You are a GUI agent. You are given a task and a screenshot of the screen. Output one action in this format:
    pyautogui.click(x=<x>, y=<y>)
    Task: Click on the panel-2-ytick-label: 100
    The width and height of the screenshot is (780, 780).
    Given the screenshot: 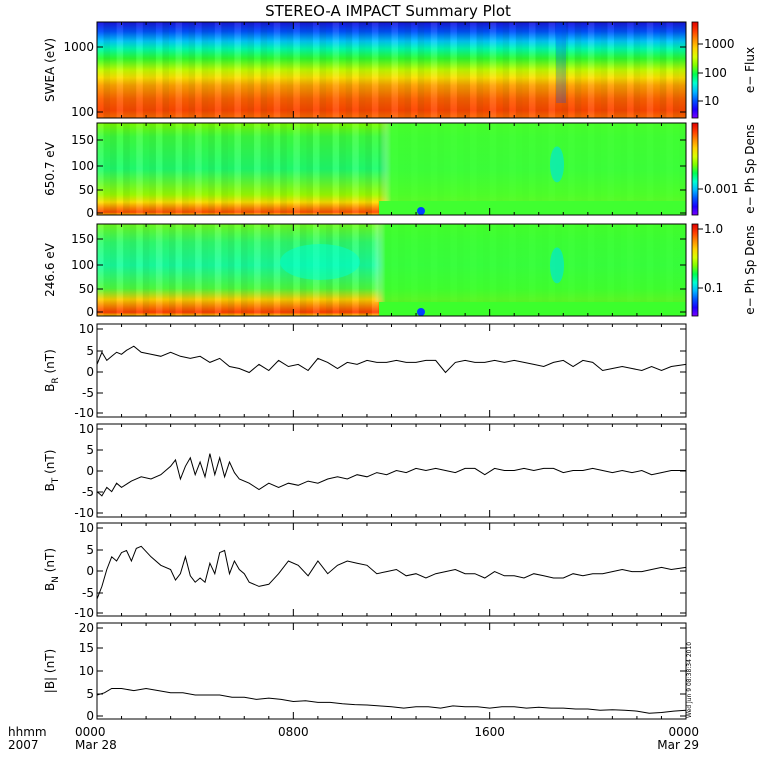 What is the action you would take?
    pyautogui.click(x=82, y=166)
    